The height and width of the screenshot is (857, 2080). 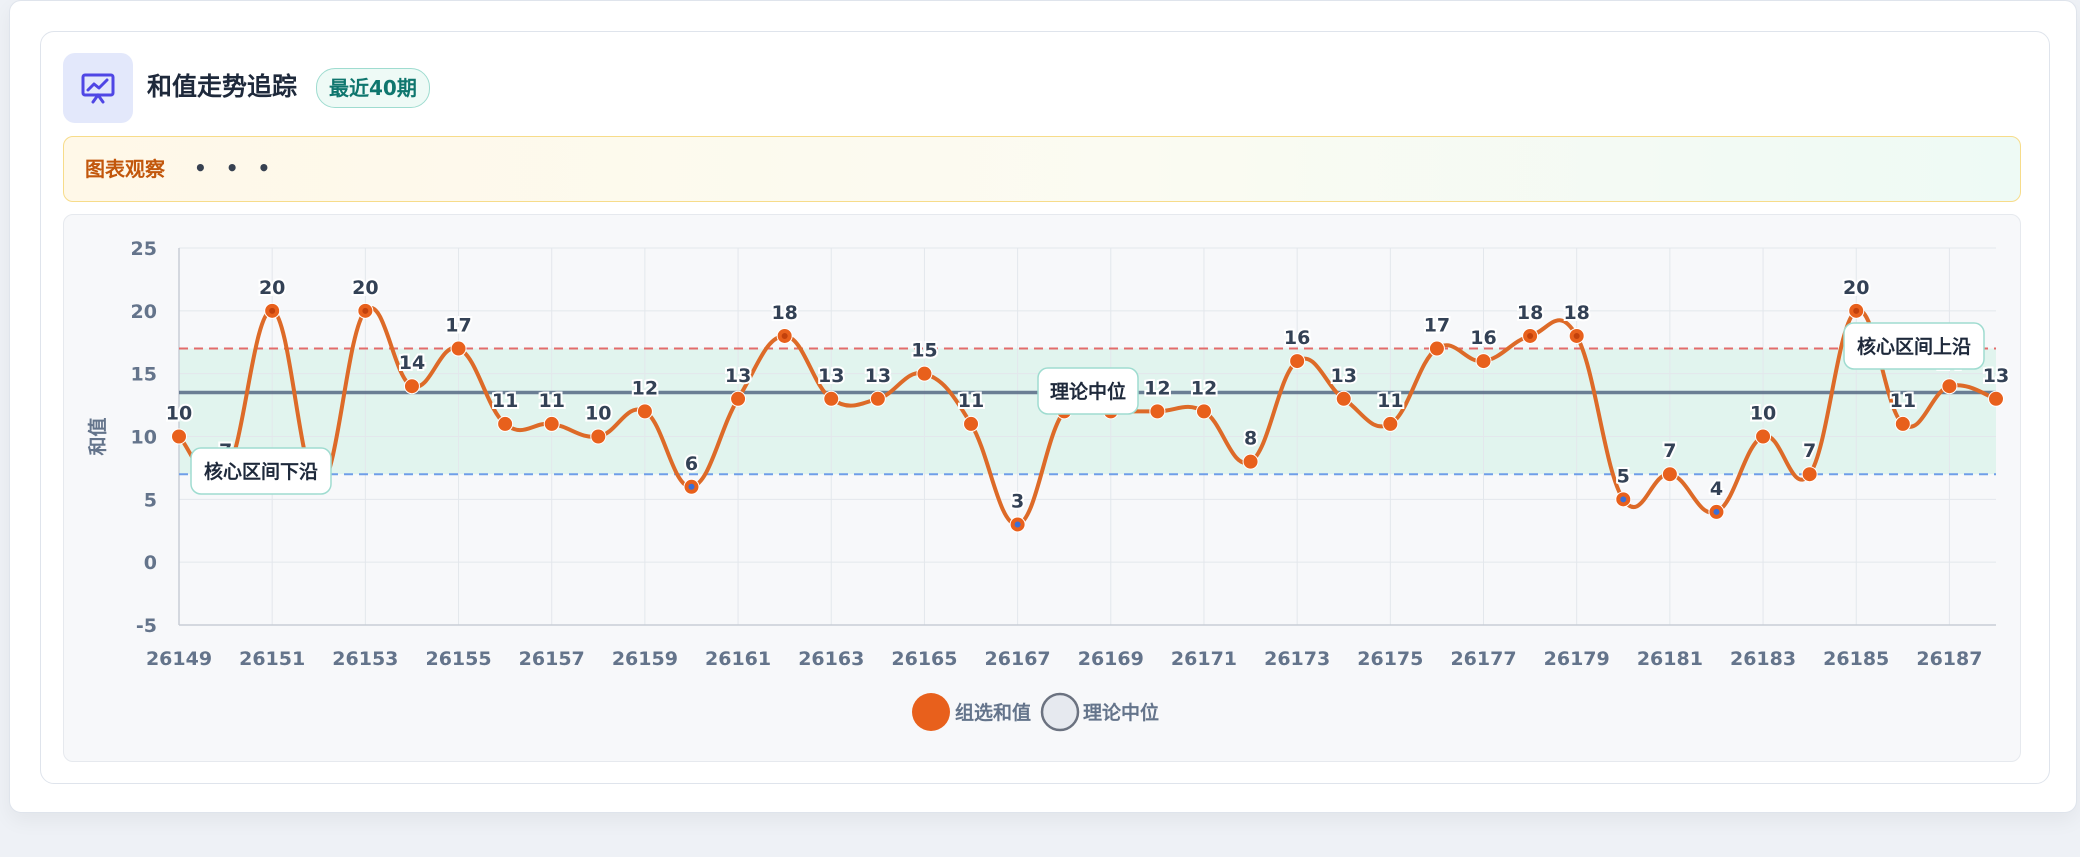 I want to click on annotation-median: 理论中位, so click(x=1088, y=391).